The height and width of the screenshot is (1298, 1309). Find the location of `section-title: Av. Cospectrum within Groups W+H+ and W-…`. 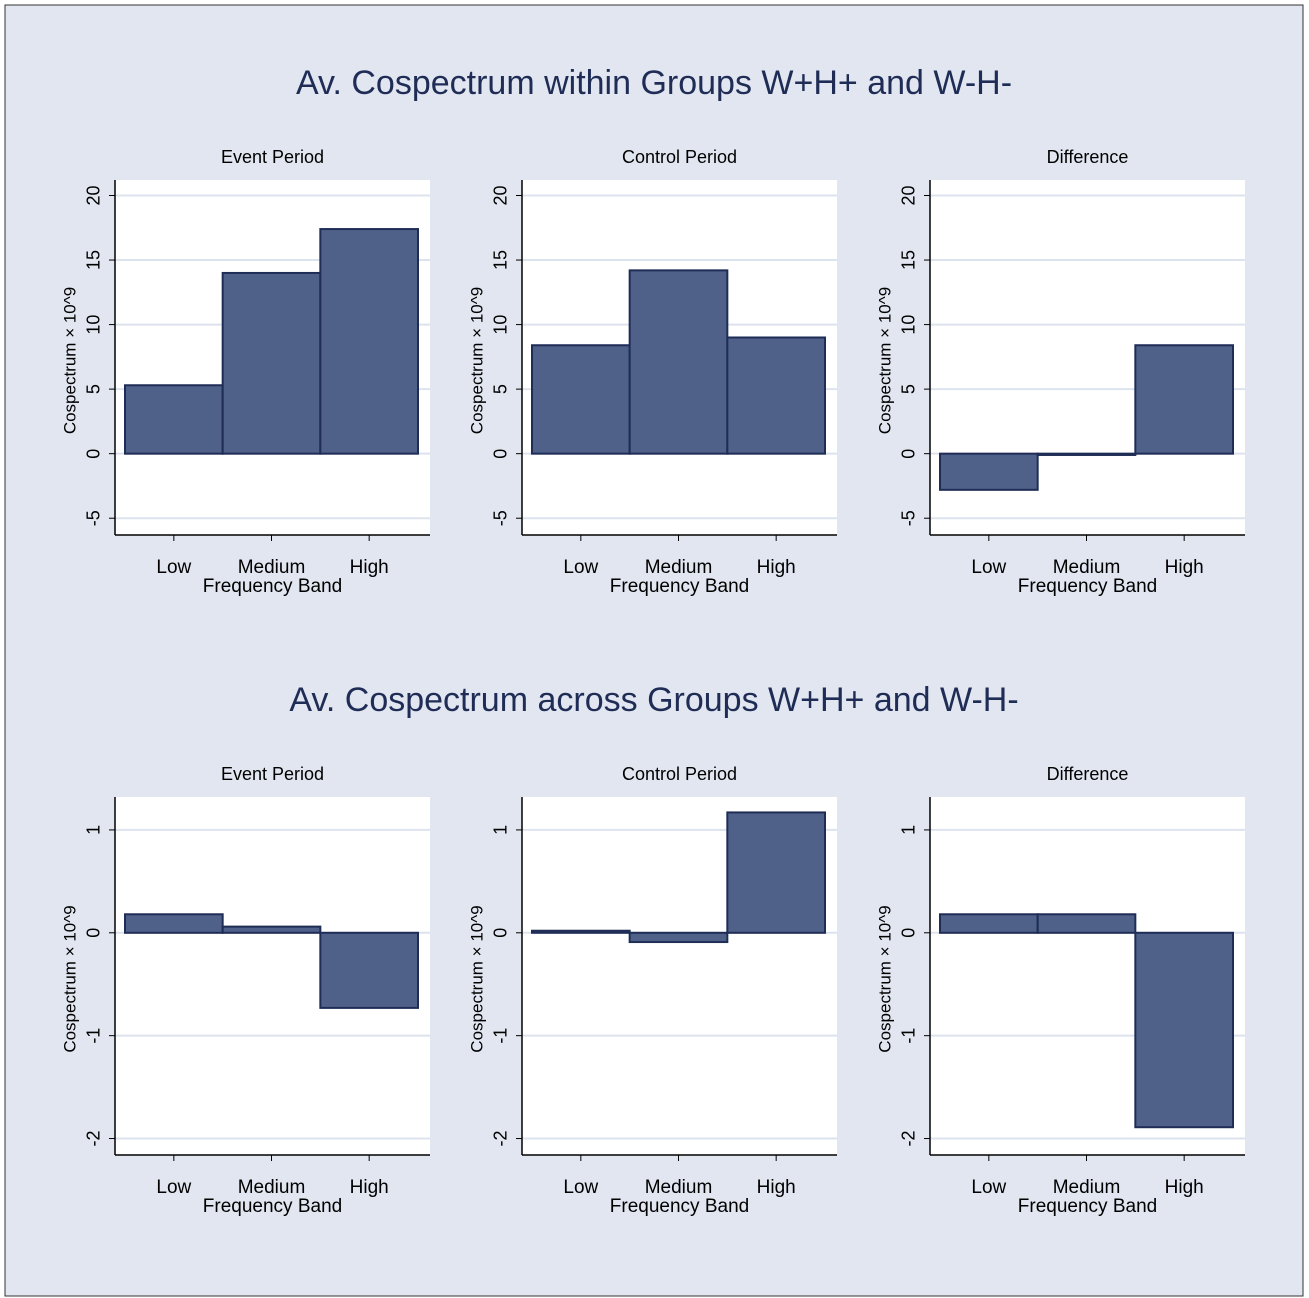

section-title: Av. Cospectrum within Groups W+H+ and W-… is located at coordinates (654, 83).